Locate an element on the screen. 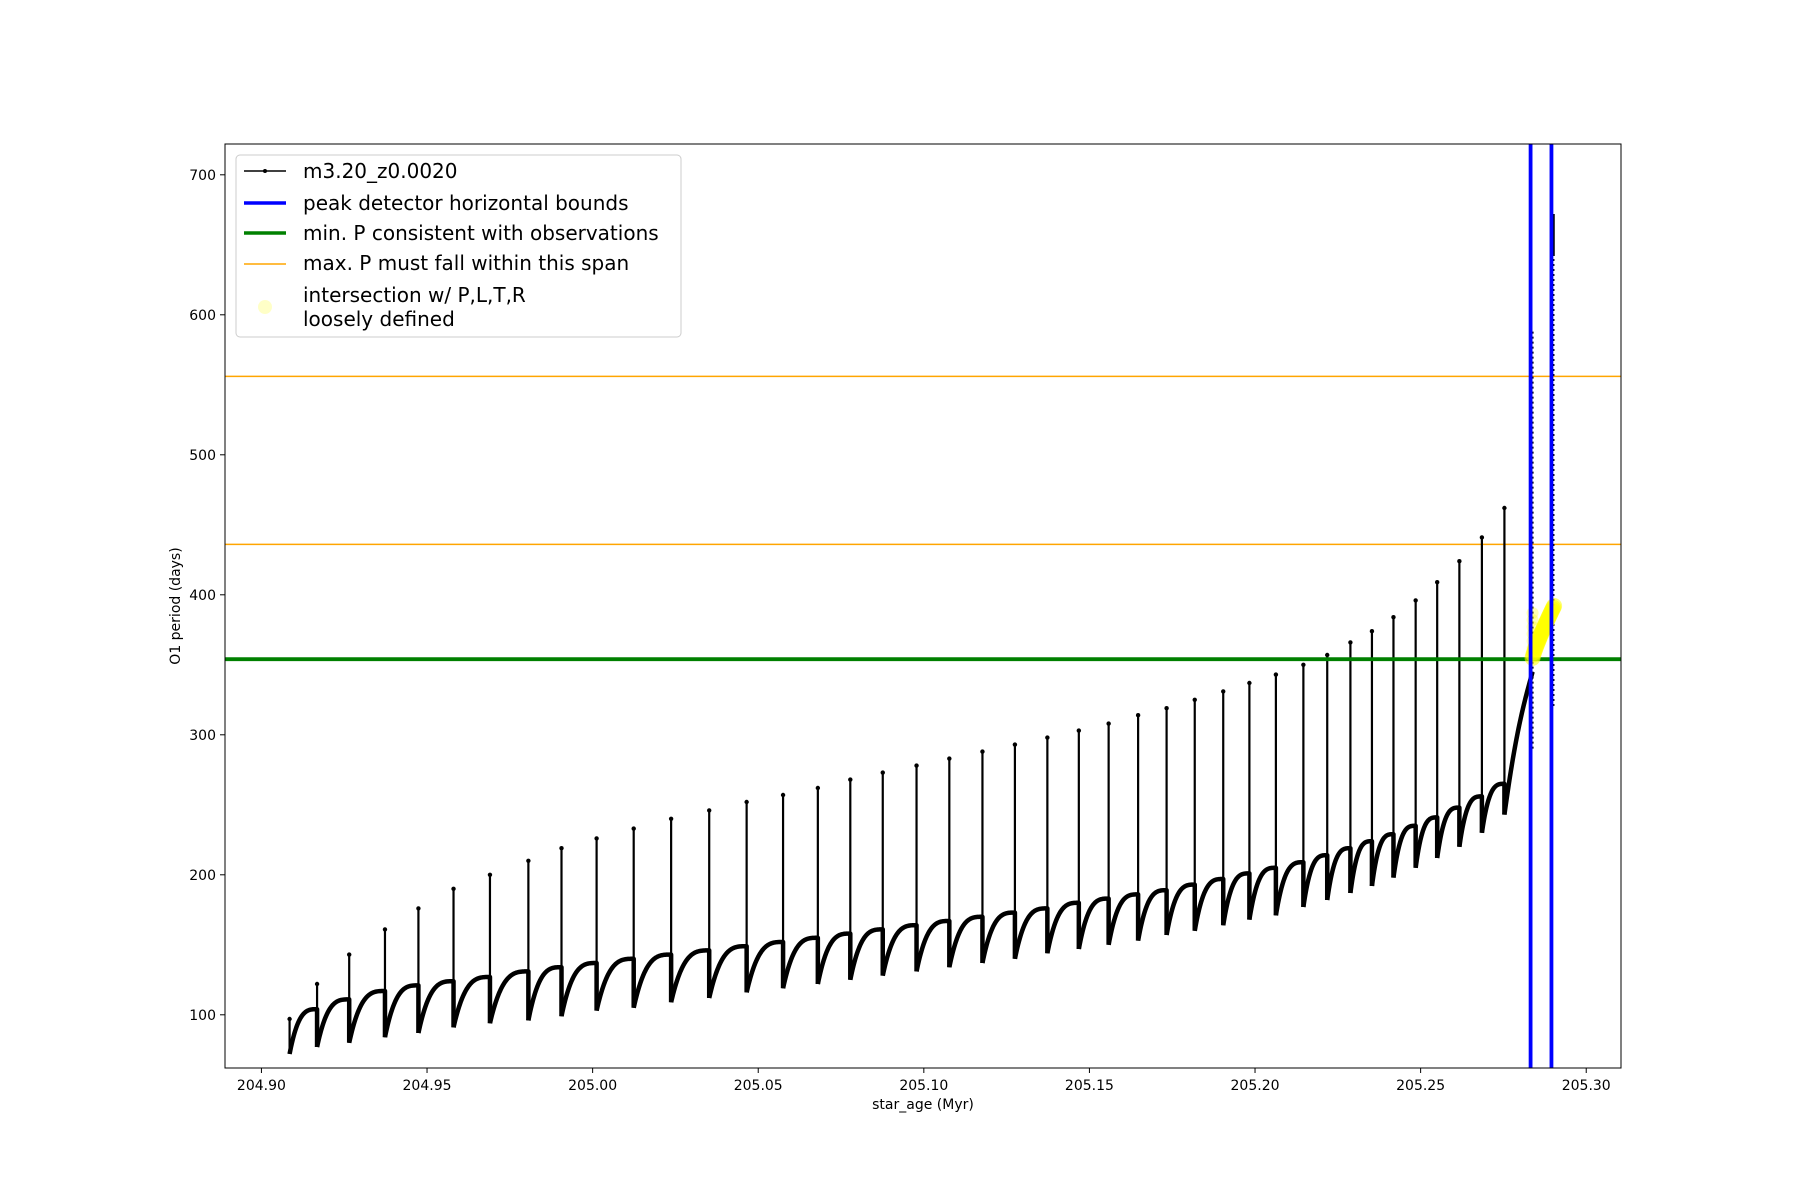  y-tick-label: 100 is located at coordinates (202, 1016).